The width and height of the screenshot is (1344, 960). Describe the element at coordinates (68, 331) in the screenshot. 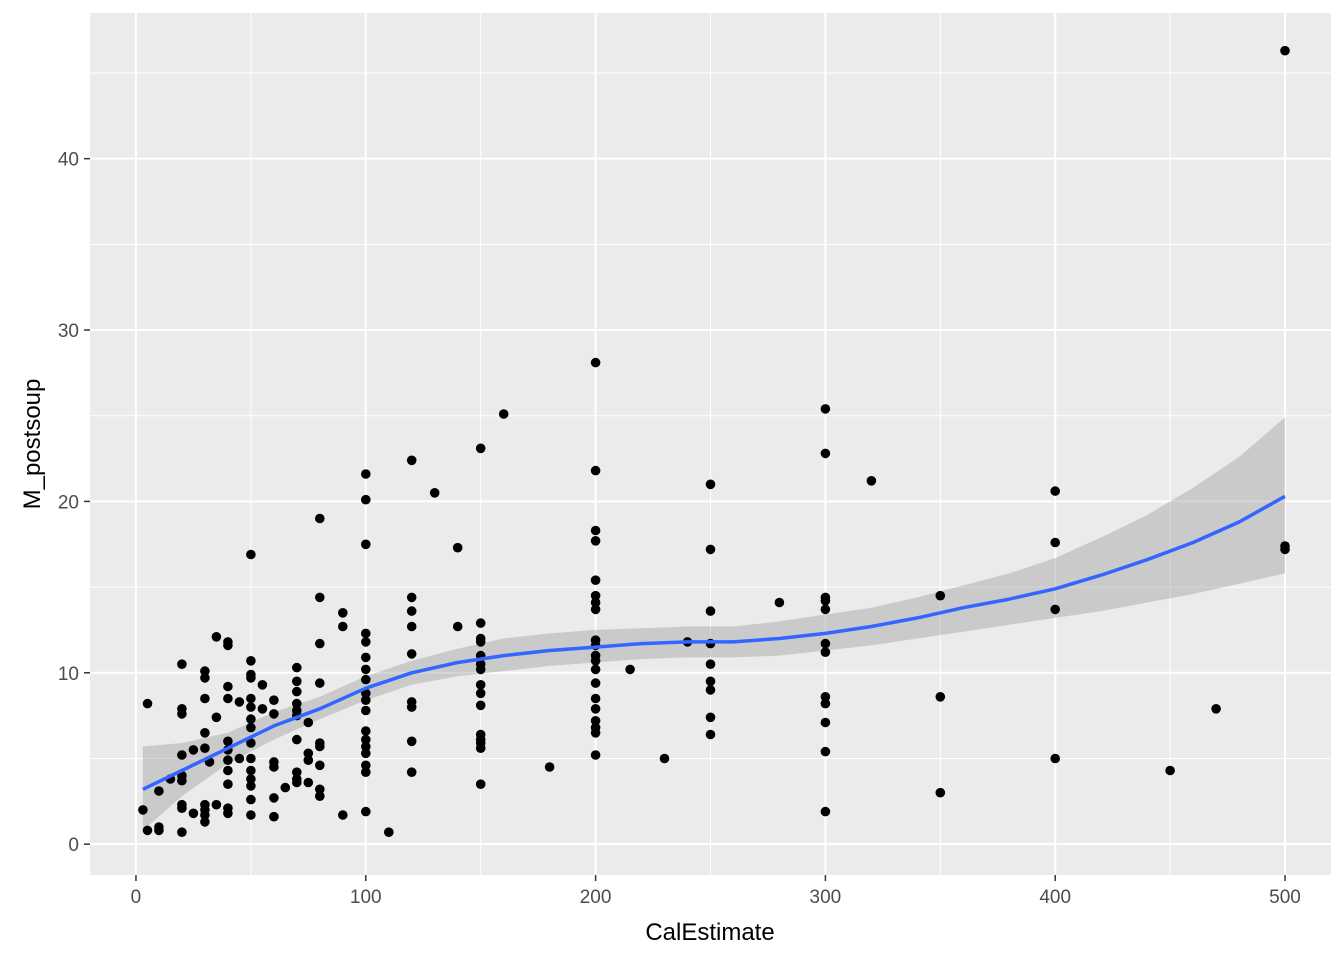

I see `y-tick-label: 30` at that location.